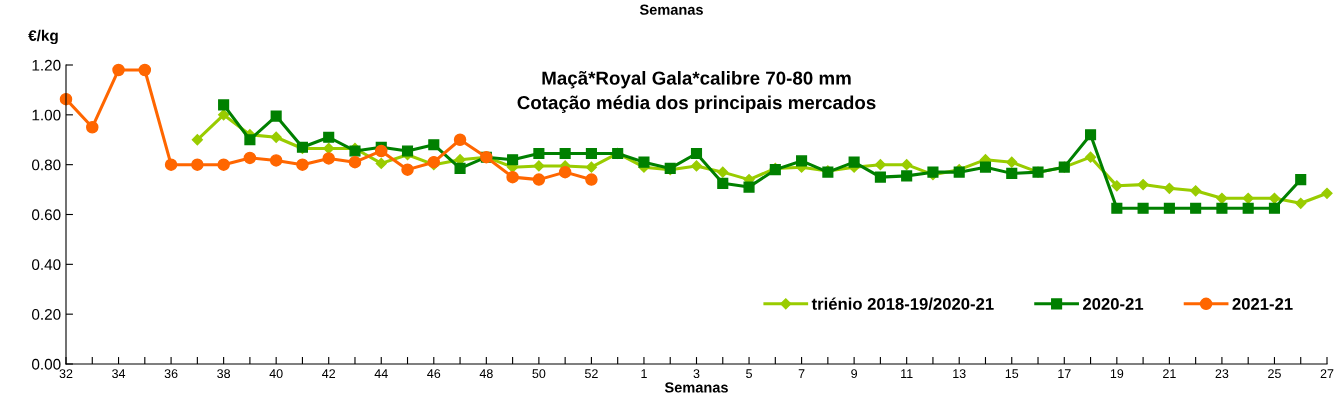  Describe the element at coordinates (539, 374) in the screenshot. I see `x-tick-label: 50` at that location.